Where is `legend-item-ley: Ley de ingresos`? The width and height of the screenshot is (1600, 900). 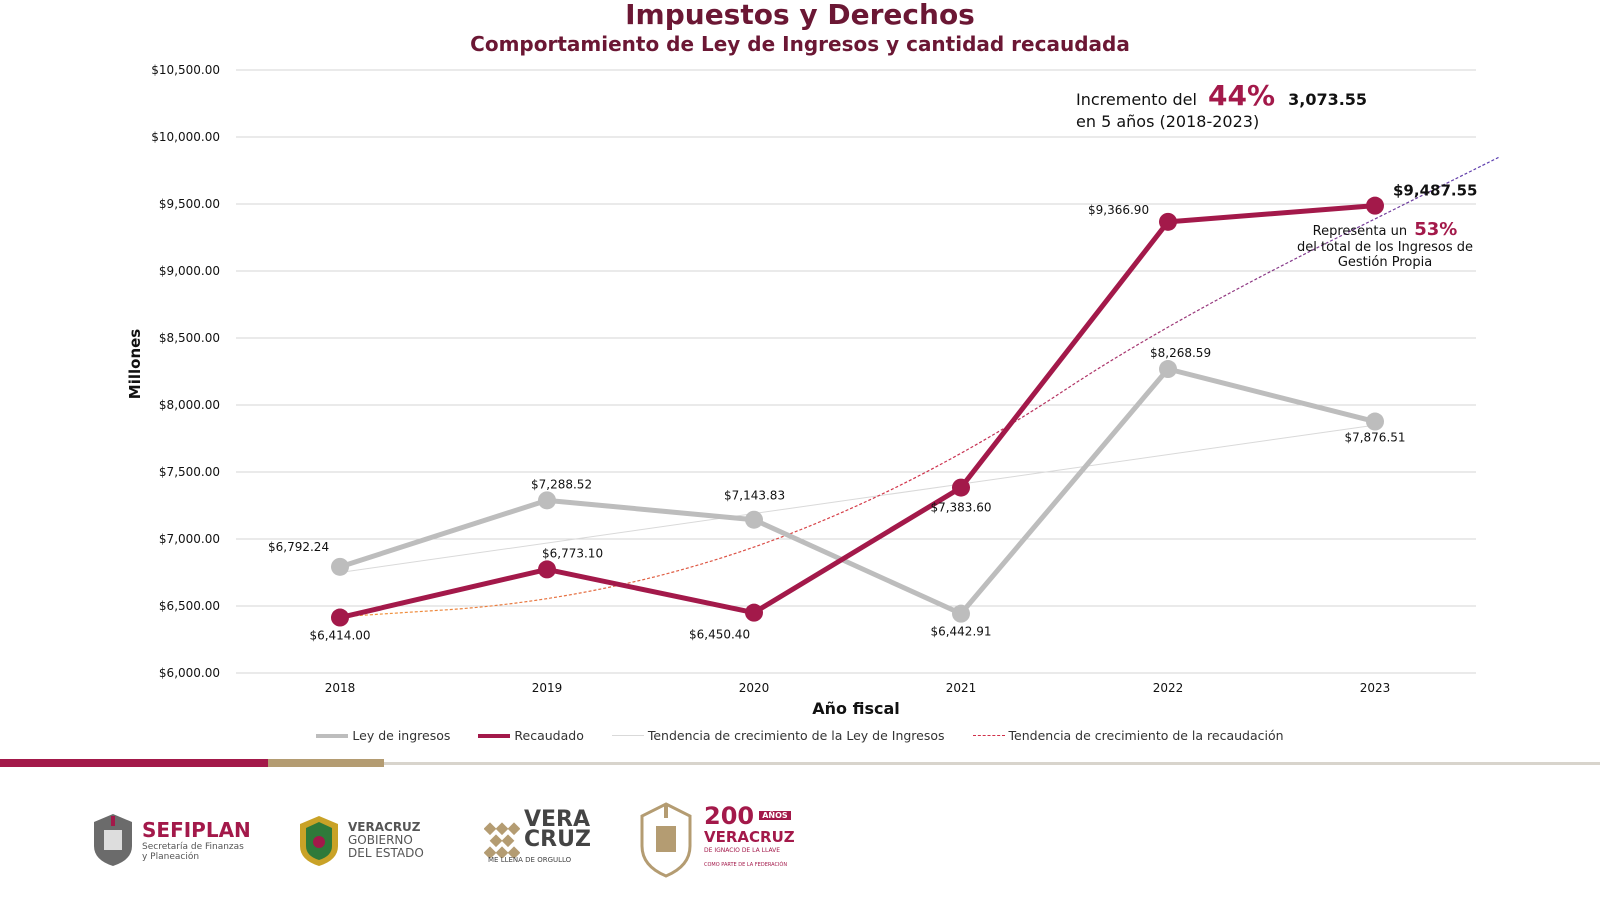 legend-item-ley: Ley de ingresos is located at coordinates (383, 735).